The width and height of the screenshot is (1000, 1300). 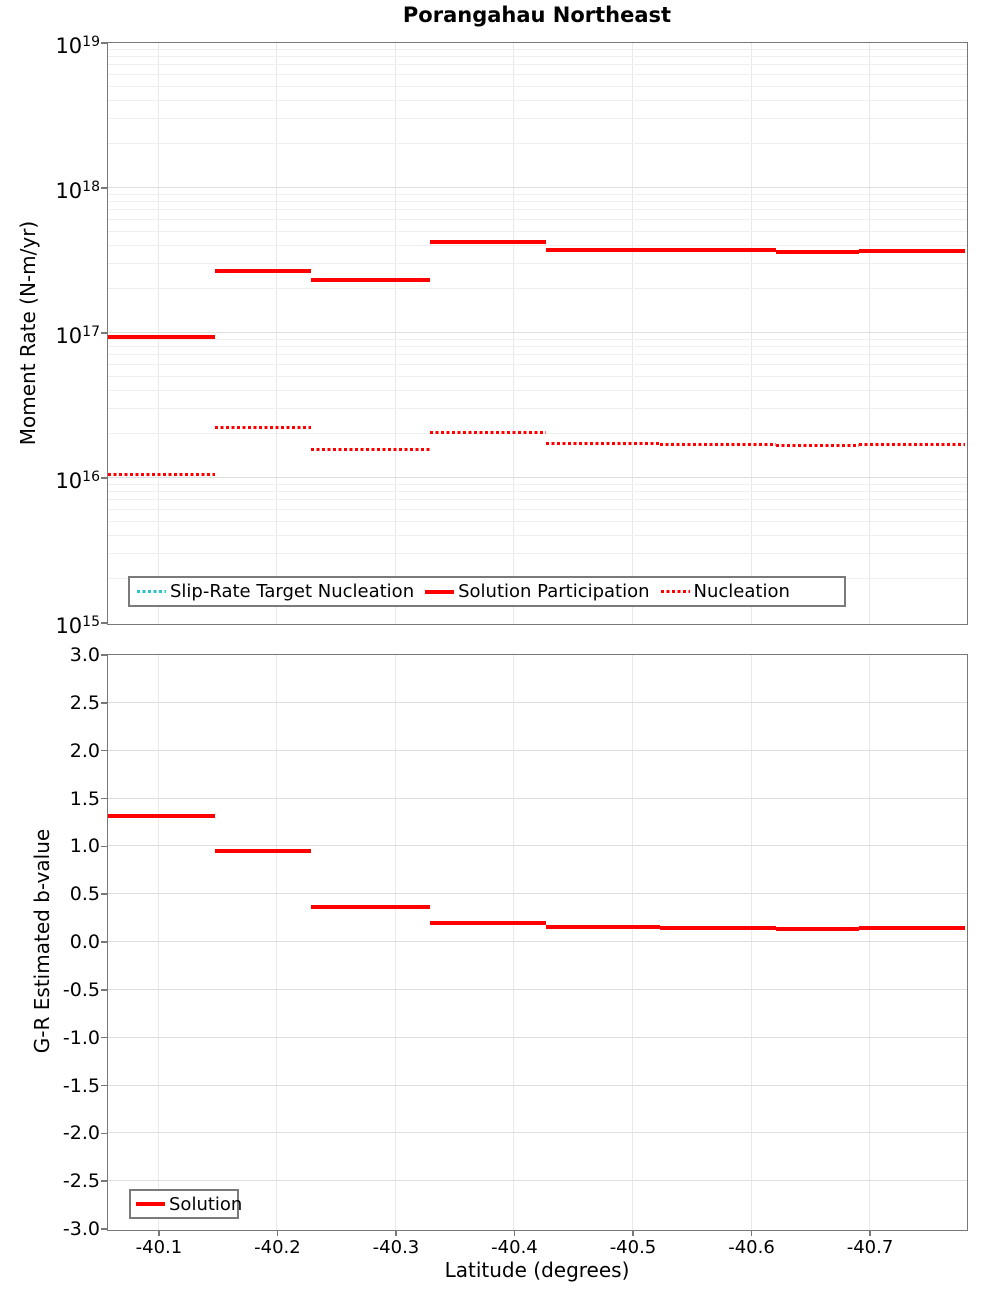 I want to click on y-tick-label: 1019, so click(x=77, y=46).